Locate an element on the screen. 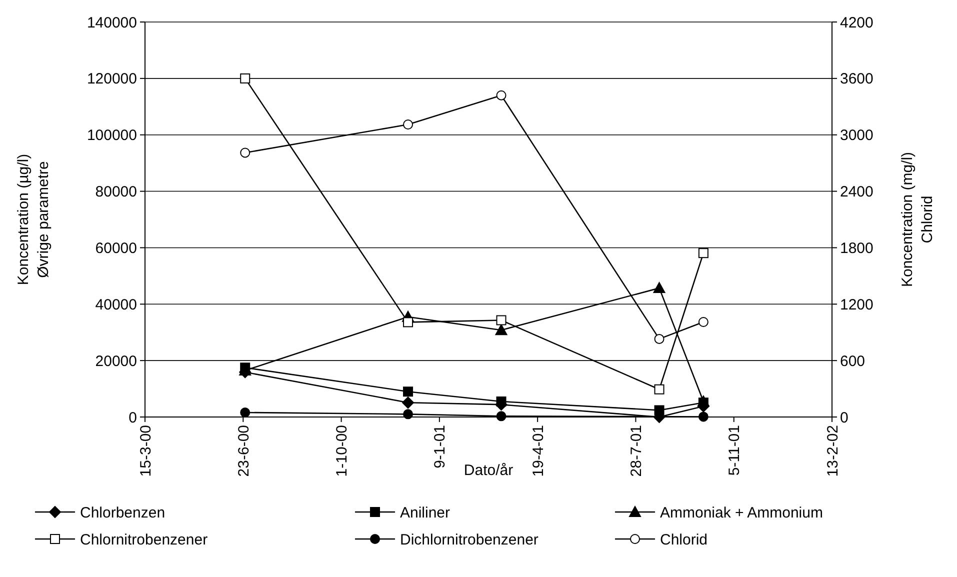  y2-axis-title: Koncentration (mg/l) Chlorid is located at coordinates (917, 220).